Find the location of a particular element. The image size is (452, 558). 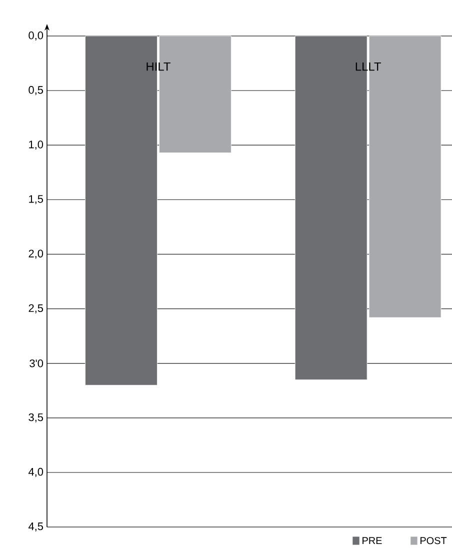

y-tick-label: 0,5 is located at coordinates (36, 91).